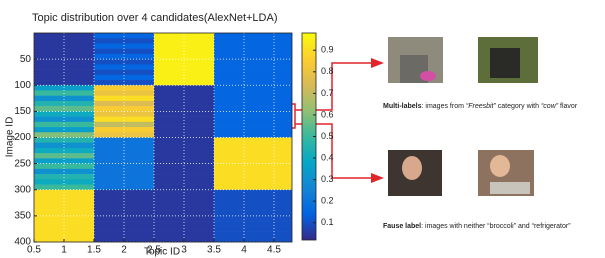 This screenshot has width=605, height=258. Describe the element at coordinates (162, 252) in the screenshot. I see `x-axis-label: Topic ID` at that location.